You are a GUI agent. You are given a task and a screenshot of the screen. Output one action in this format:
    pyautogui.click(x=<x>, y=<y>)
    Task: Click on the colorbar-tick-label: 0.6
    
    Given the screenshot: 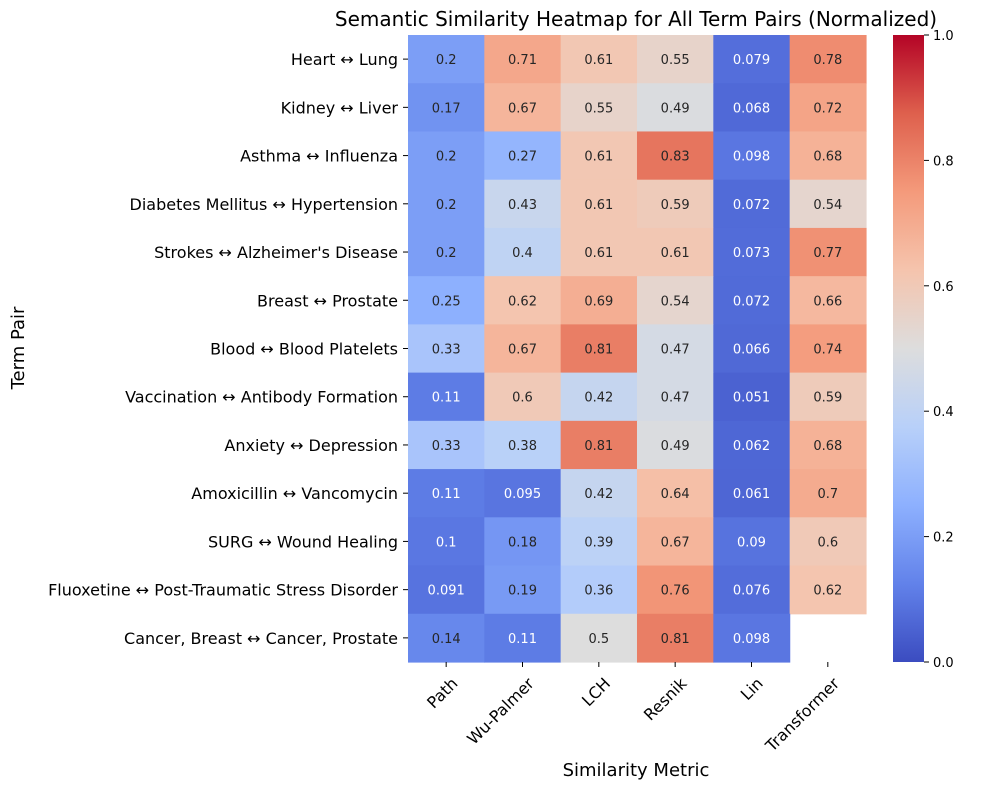 What is the action you would take?
    pyautogui.click(x=943, y=287)
    